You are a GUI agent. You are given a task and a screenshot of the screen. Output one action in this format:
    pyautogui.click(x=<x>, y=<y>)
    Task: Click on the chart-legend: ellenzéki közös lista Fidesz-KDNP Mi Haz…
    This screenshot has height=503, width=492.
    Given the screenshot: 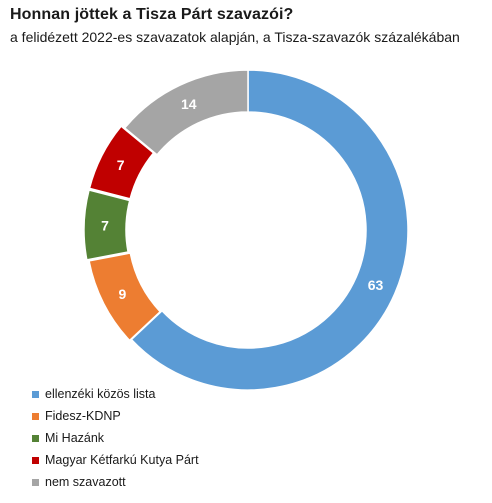 What is the action you would take?
    pyautogui.click(x=115, y=438)
    